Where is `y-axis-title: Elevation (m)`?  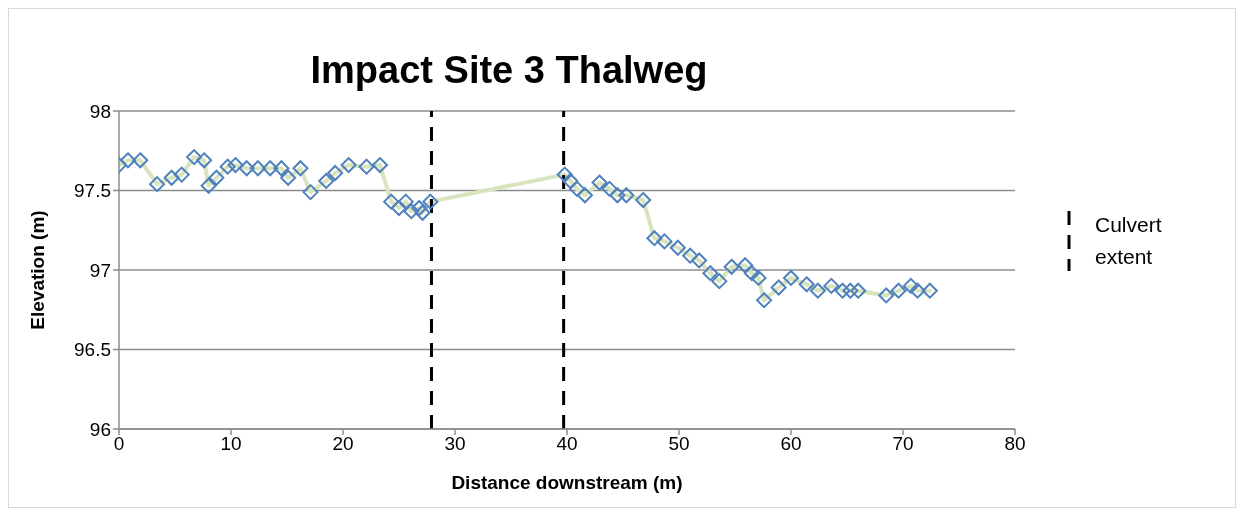 y-axis-title: Elevation (m) is located at coordinates (37, 270).